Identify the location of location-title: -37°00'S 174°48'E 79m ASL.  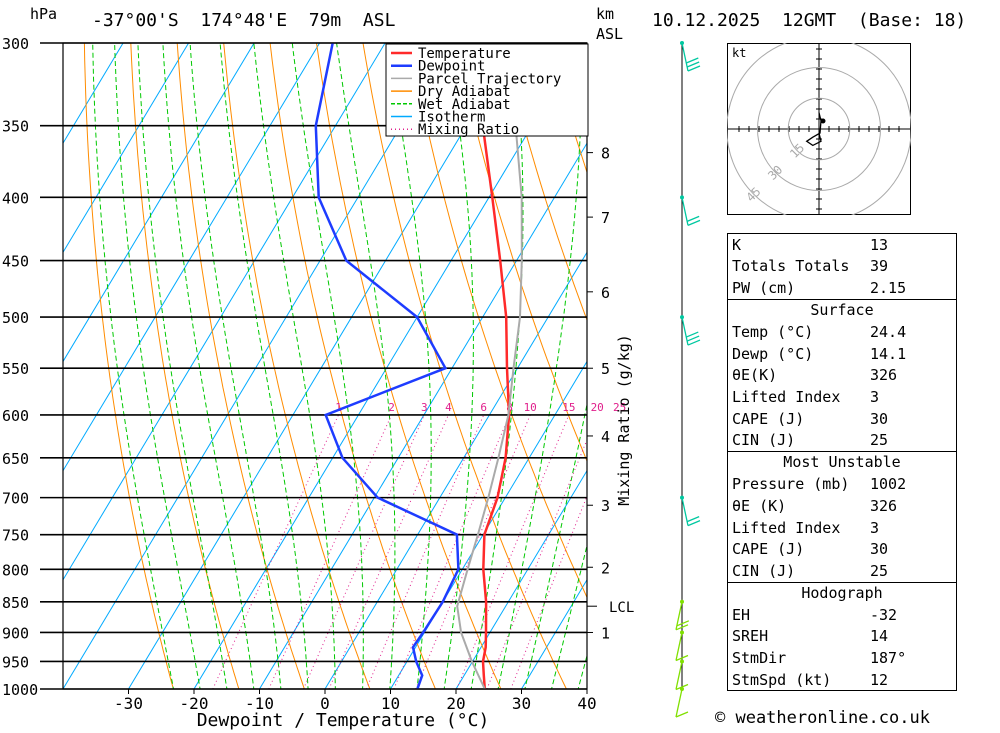
(244, 20).